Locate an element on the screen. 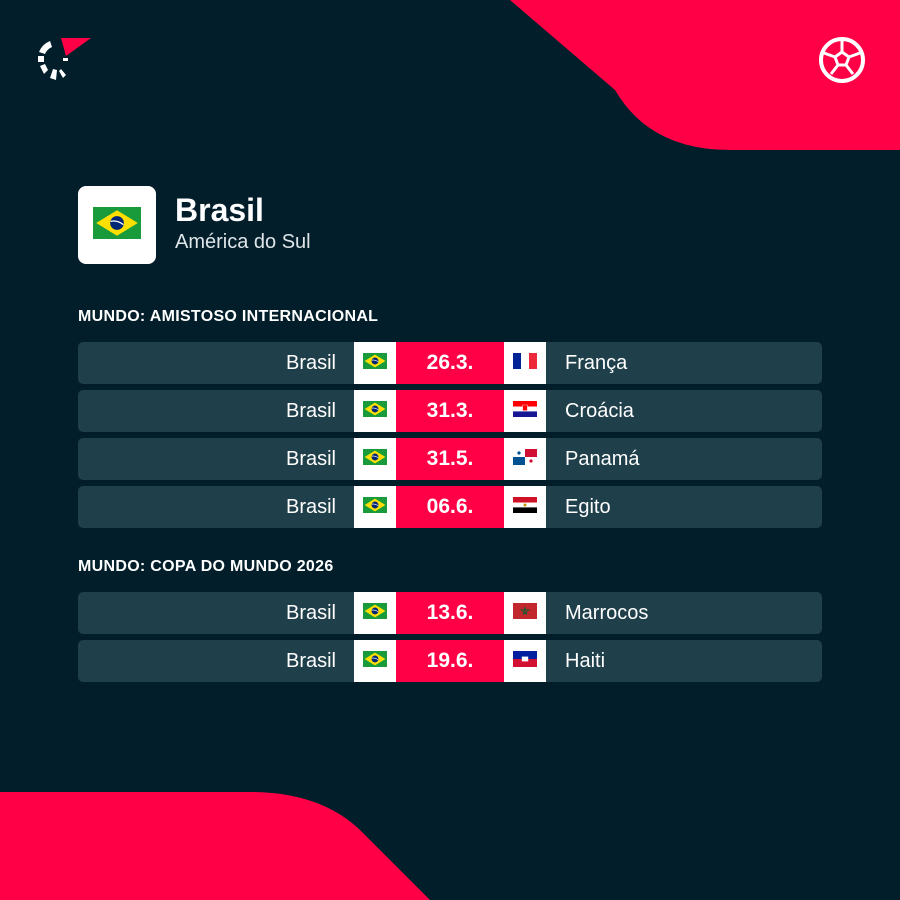  team-region: América do Sul is located at coordinates (243, 242).